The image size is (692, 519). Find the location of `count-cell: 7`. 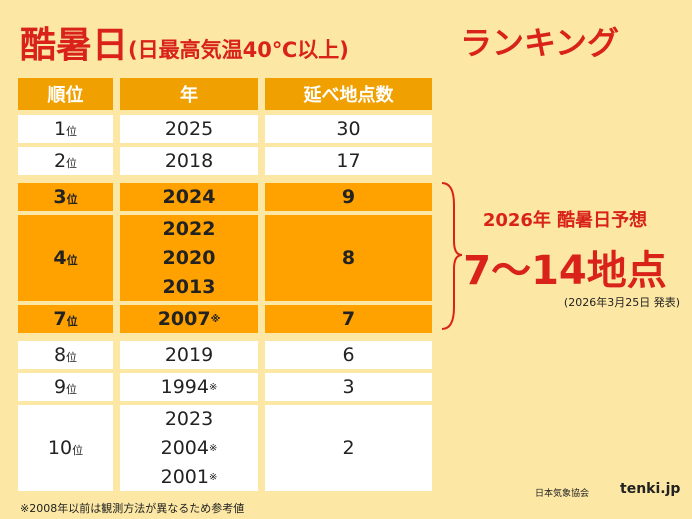

count-cell: 7 is located at coordinates (348, 319).